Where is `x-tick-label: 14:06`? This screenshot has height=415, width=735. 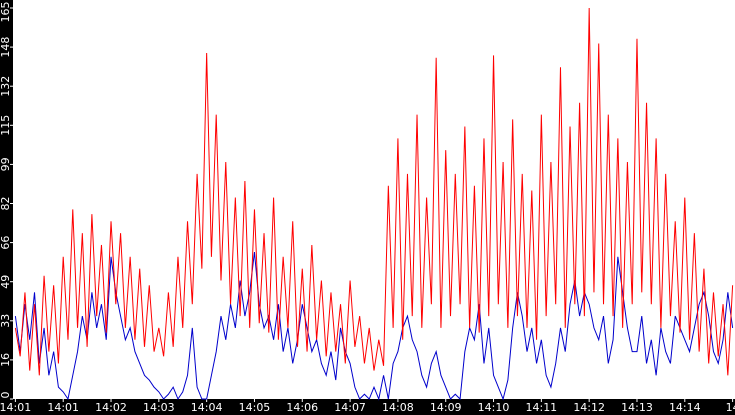 x-tick-label: 14:06 is located at coordinates (302, 407).